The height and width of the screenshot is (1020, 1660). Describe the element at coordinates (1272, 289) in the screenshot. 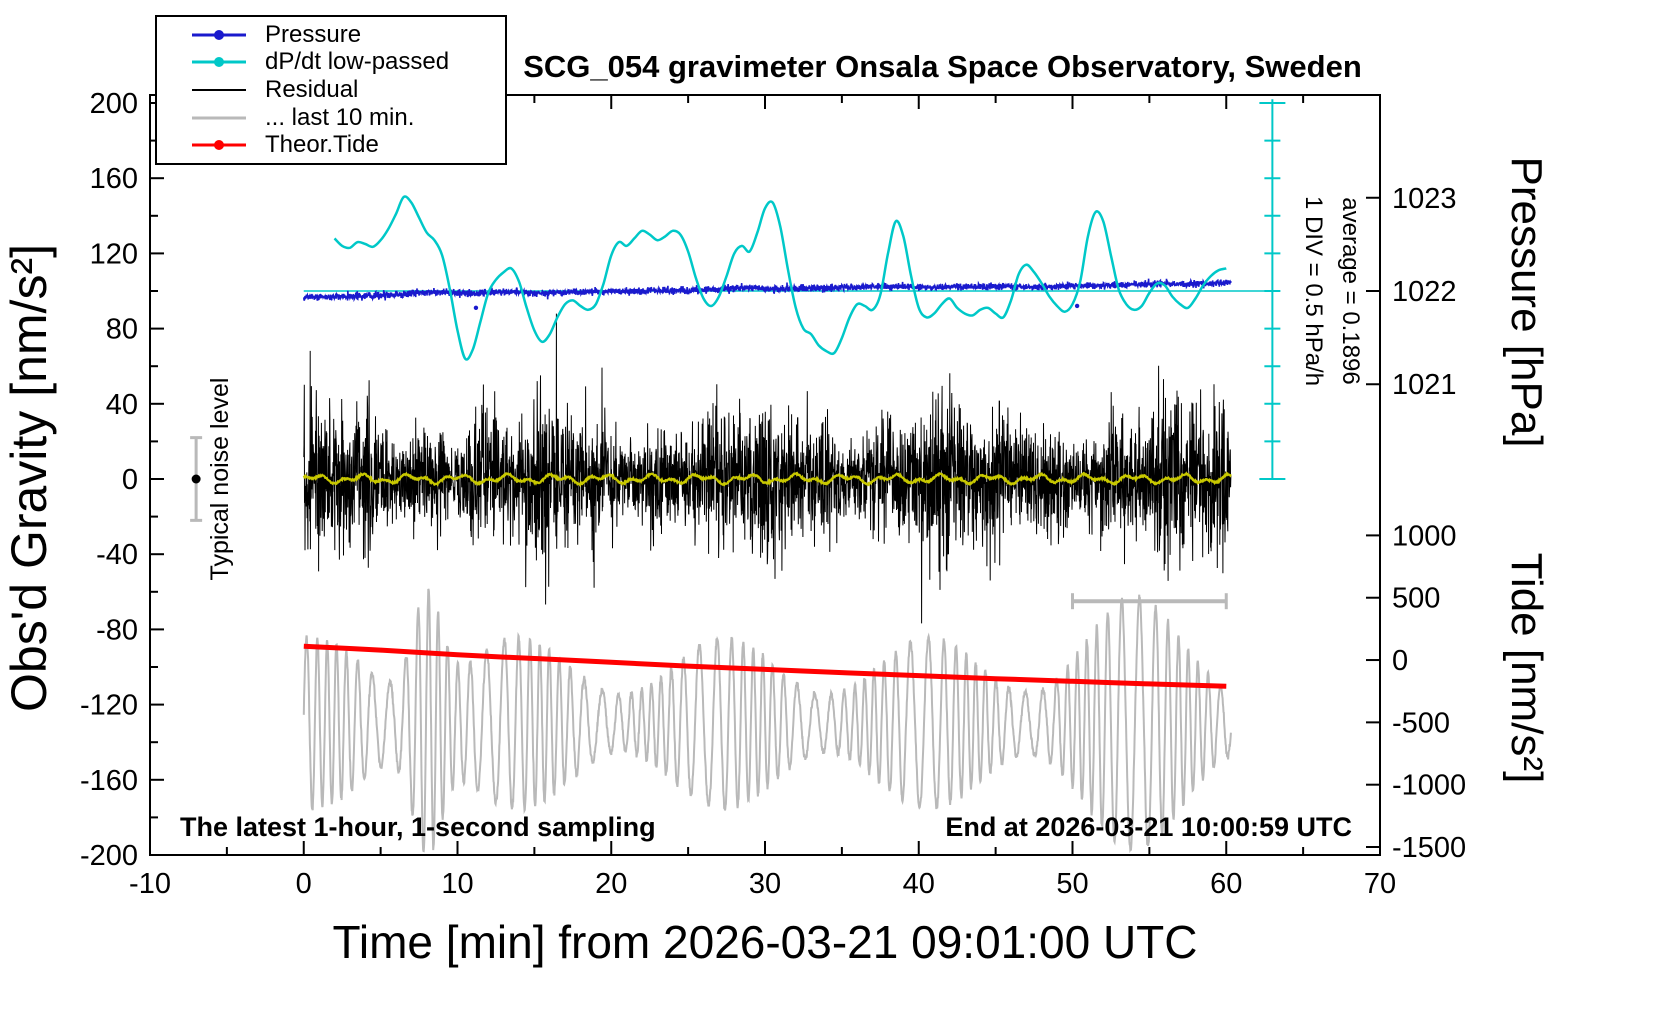

I see `div-scale-bar` at that location.